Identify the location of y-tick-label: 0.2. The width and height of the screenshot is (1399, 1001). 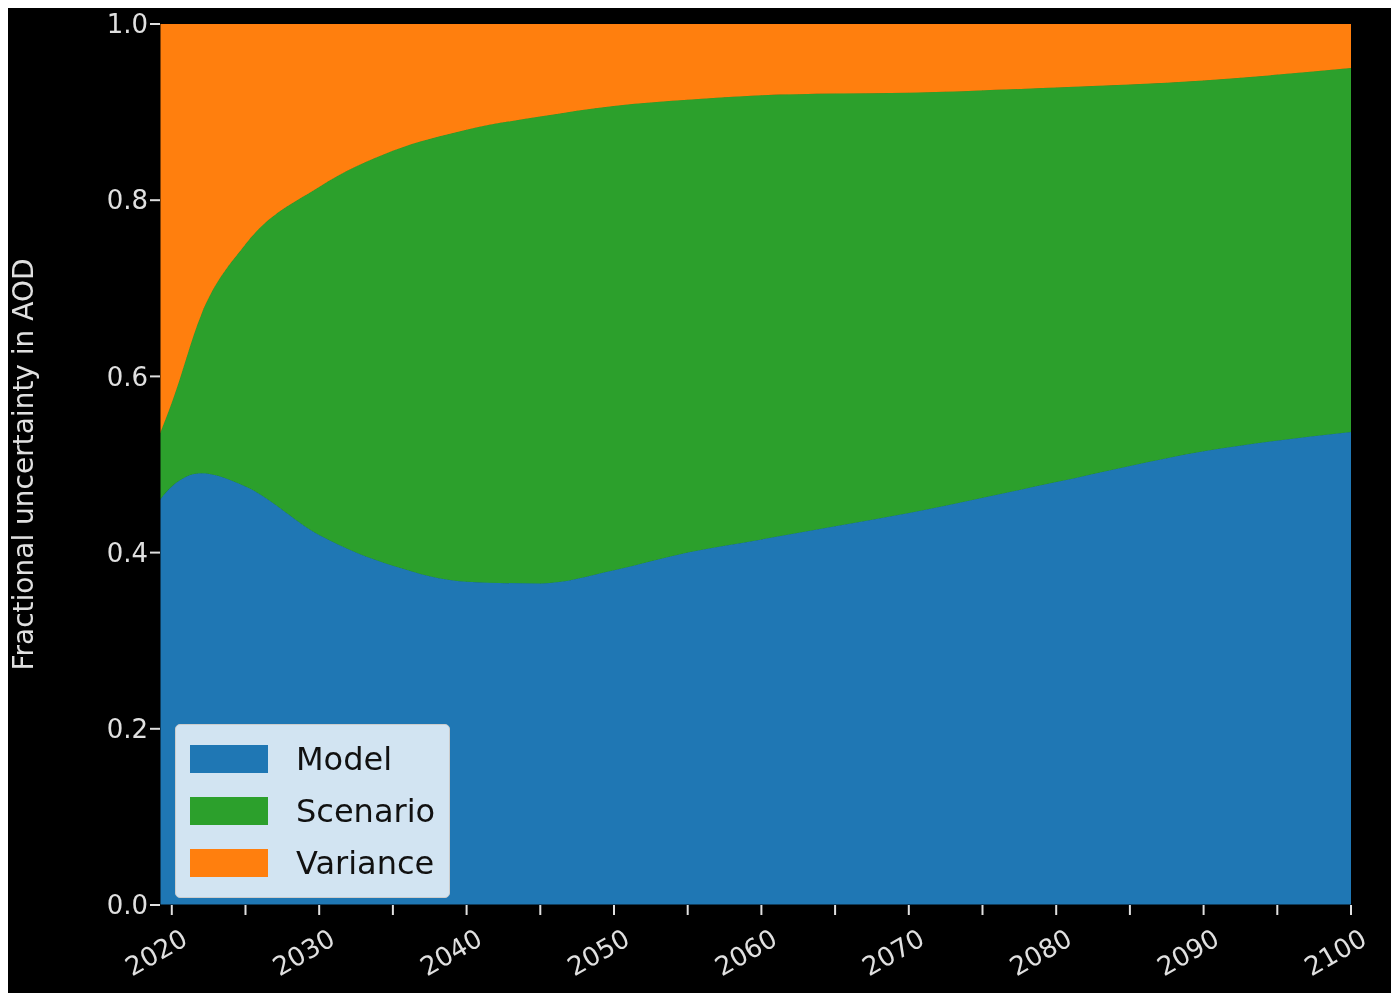
(127, 729).